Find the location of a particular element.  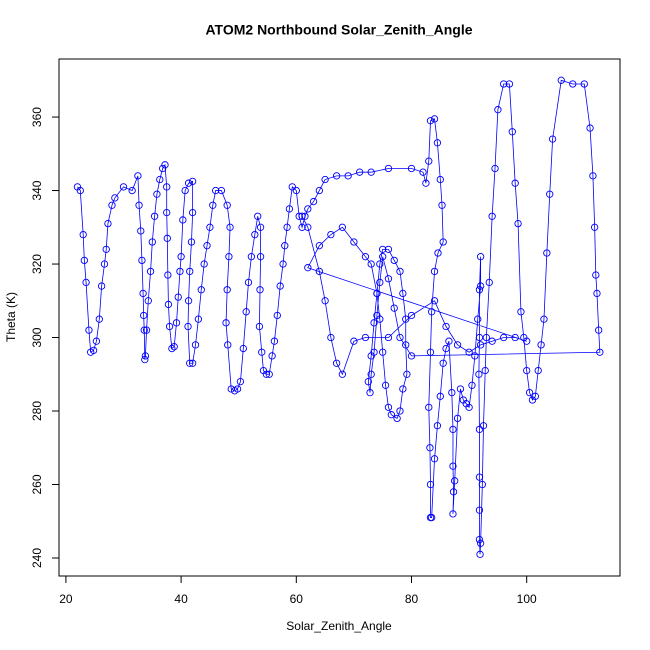

x-tick-label: 20 is located at coordinates (66, 599).